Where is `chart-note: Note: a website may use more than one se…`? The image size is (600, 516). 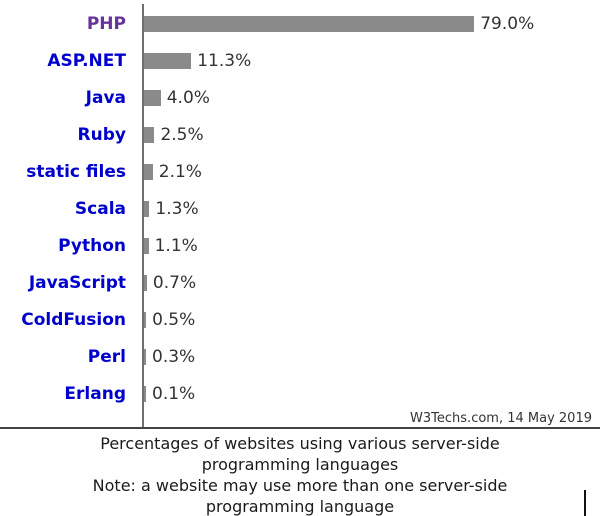 chart-note: Note: a website may use more than one se… is located at coordinates (300, 496).